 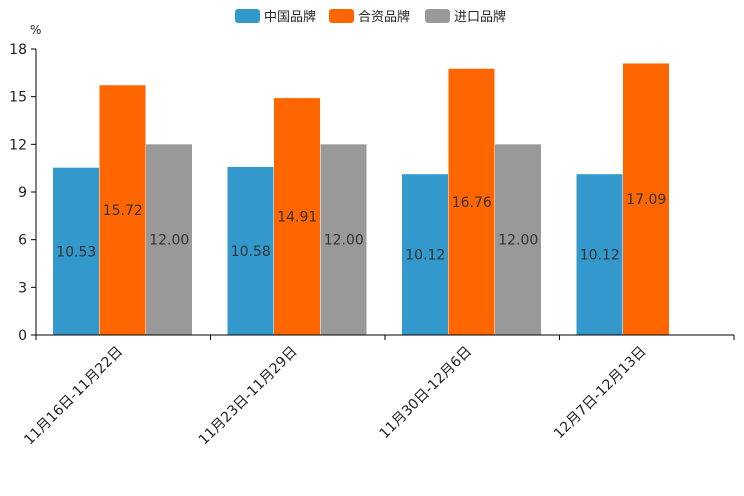 I want to click on y-axis-unit-label: %, so click(x=35, y=30).